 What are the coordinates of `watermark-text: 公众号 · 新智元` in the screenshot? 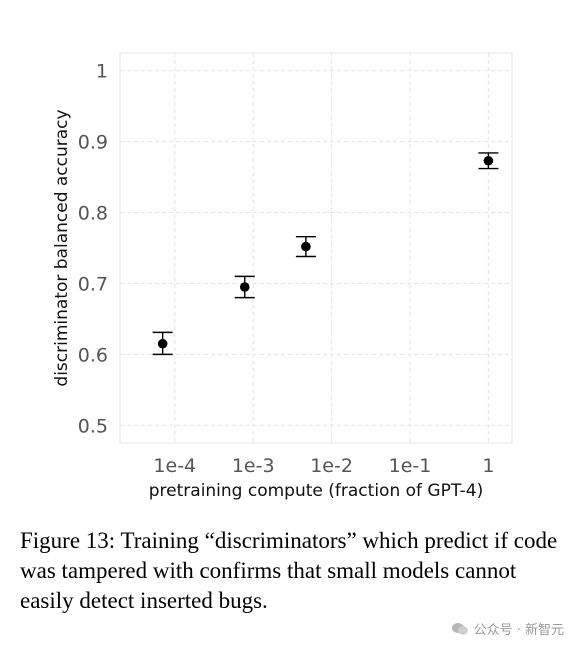 It's located at (518, 630).